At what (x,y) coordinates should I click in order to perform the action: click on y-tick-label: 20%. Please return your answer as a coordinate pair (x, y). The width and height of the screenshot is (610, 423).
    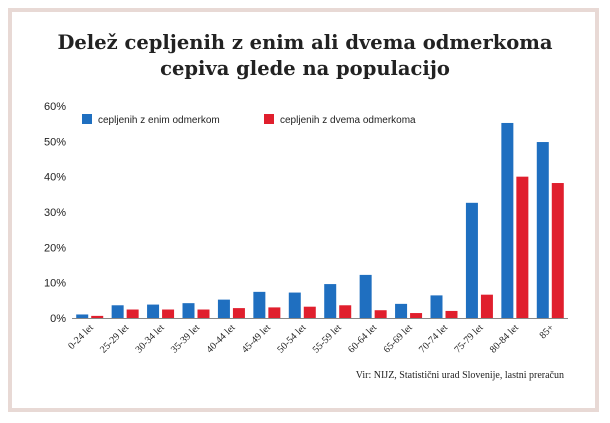
    Looking at the image, I should click on (55, 248).